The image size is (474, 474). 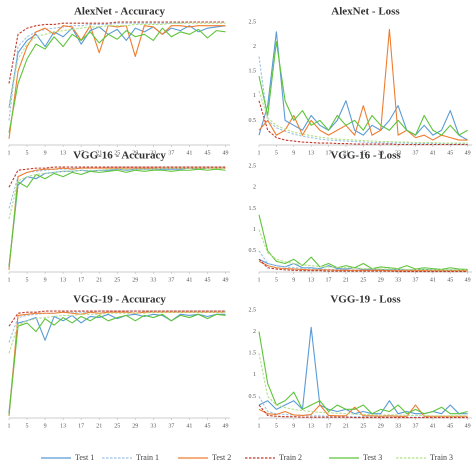 What do you see at coordinates (365, 300) in the screenshot?
I see `chart-title: VGG-19 - Loss` at bounding box center [365, 300].